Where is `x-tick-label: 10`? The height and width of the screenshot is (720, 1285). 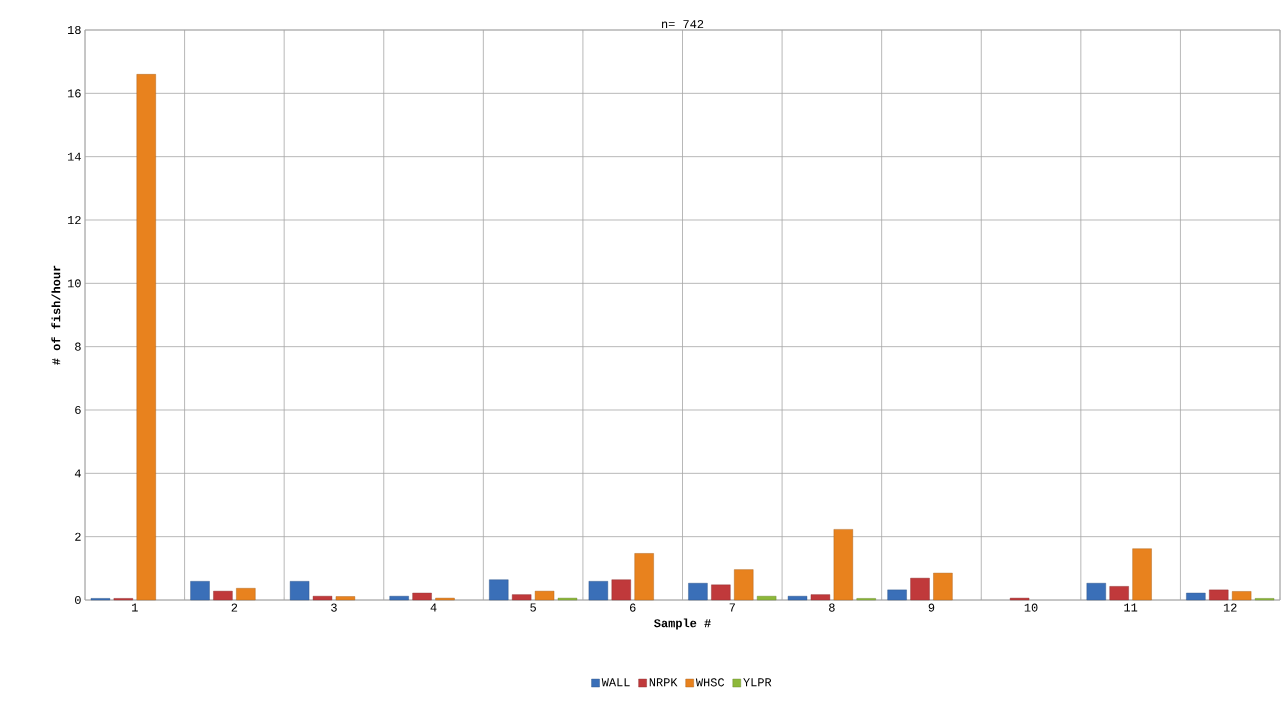 x-tick-label: 10 is located at coordinates (1031, 607).